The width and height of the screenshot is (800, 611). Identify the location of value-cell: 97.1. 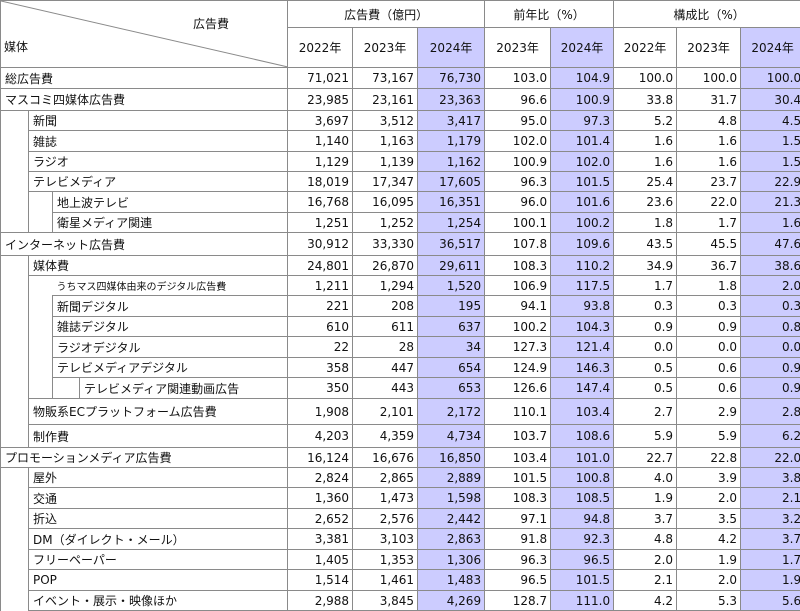
(518, 519).